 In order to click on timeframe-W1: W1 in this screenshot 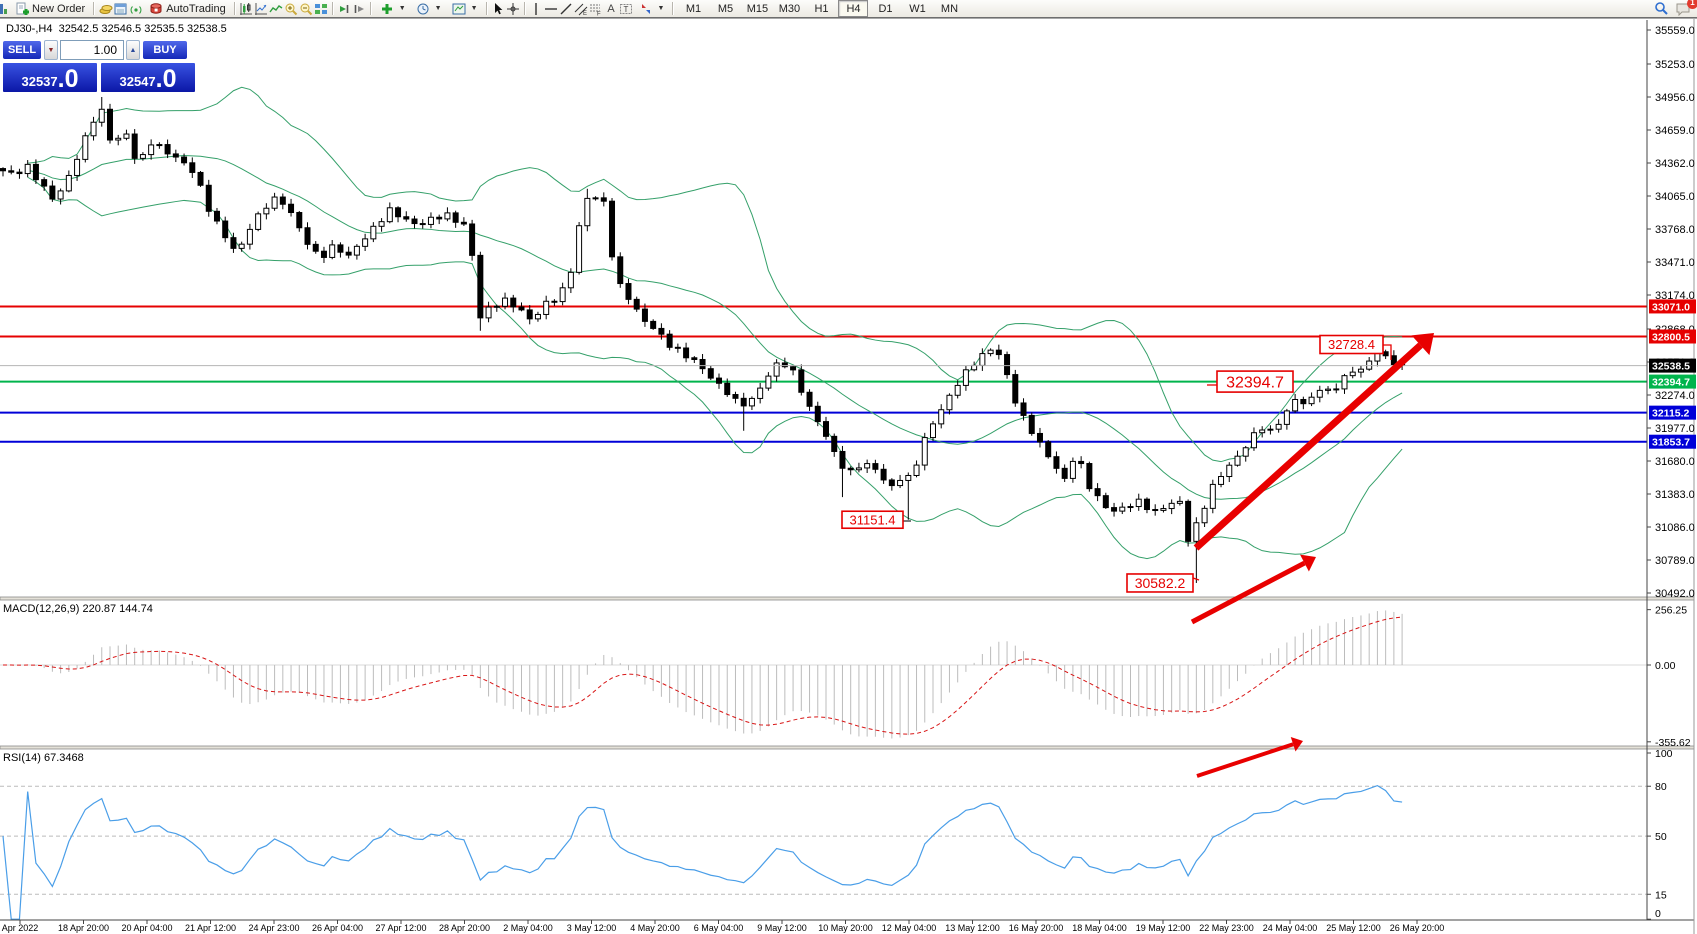, I will do `click(917, 8)`.